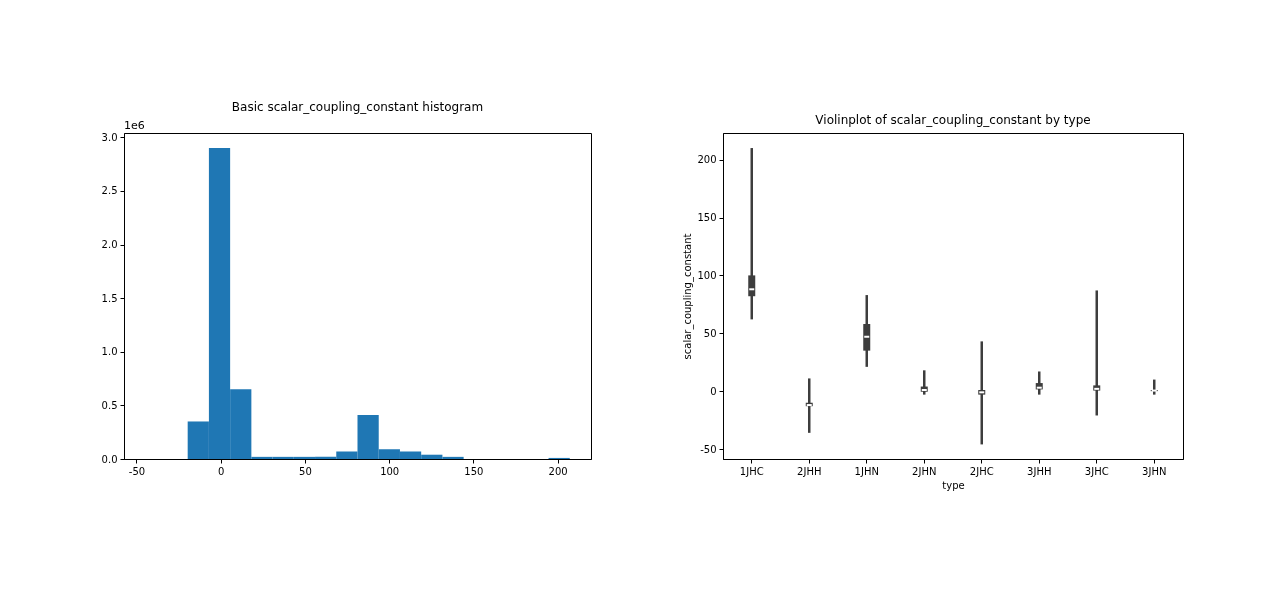 The width and height of the screenshot is (1280, 600). What do you see at coordinates (357, 107) in the screenshot?
I see `chart-title: Basic scalar_coupling_constant histogram` at bounding box center [357, 107].